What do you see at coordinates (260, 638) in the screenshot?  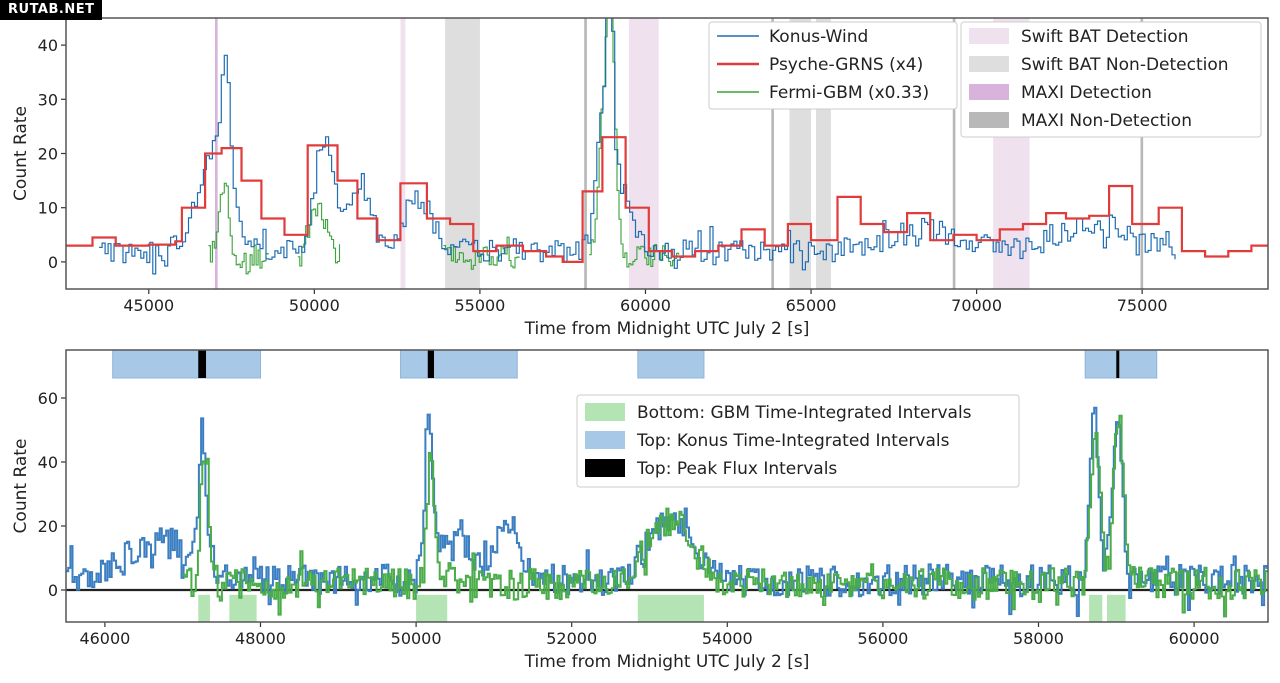 I see `x-tick-label: 48000` at bounding box center [260, 638].